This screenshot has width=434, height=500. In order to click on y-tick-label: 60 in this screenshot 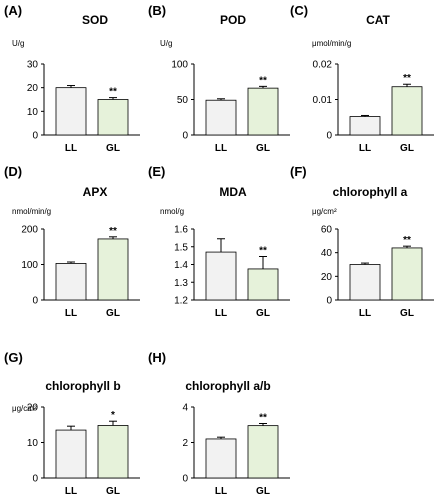, I will do `click(327, 230)`.